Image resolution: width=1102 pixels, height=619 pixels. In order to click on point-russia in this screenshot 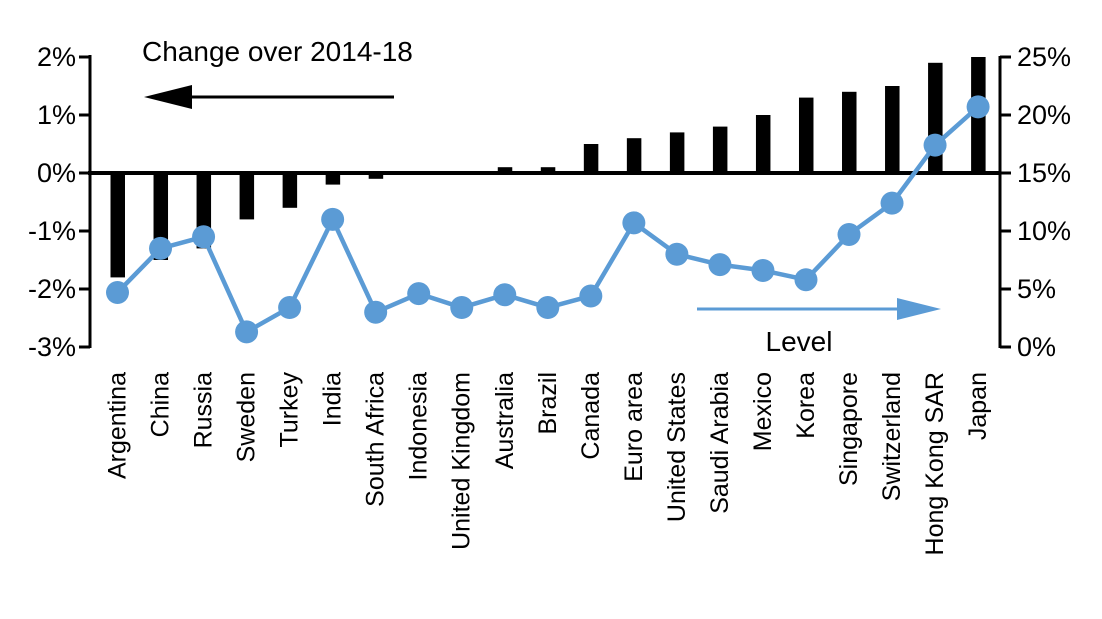, I will do `click(204, 237)`.